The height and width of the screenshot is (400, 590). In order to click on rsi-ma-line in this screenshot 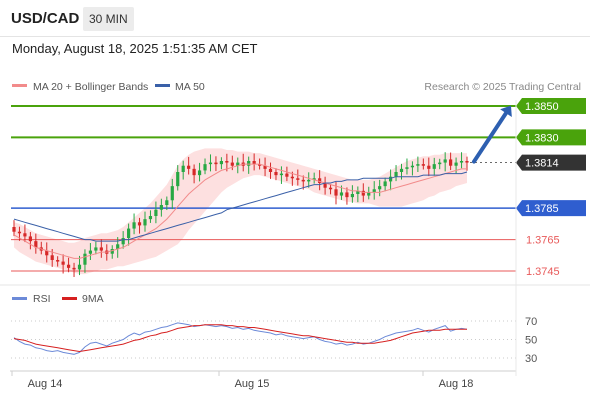, I will do `click(240, 338)`.